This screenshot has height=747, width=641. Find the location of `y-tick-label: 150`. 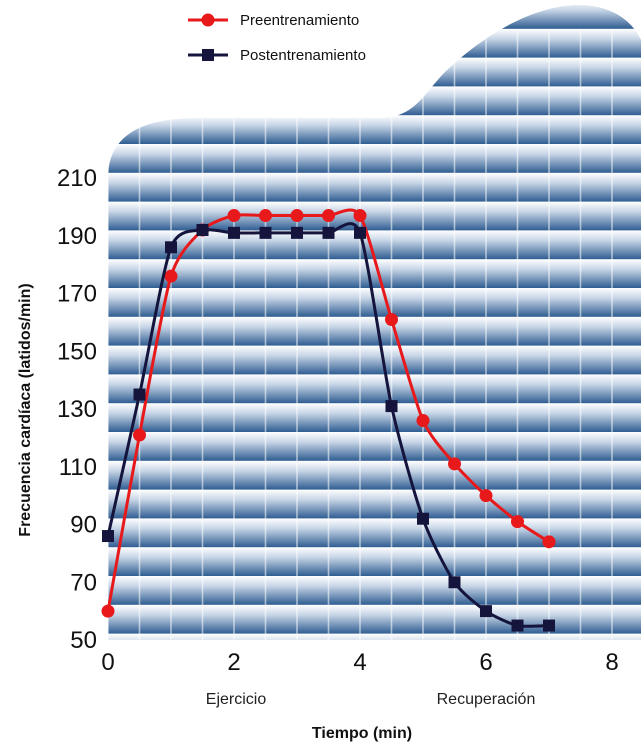

y-tick-label: 150 is located at coordinates (77, 351).